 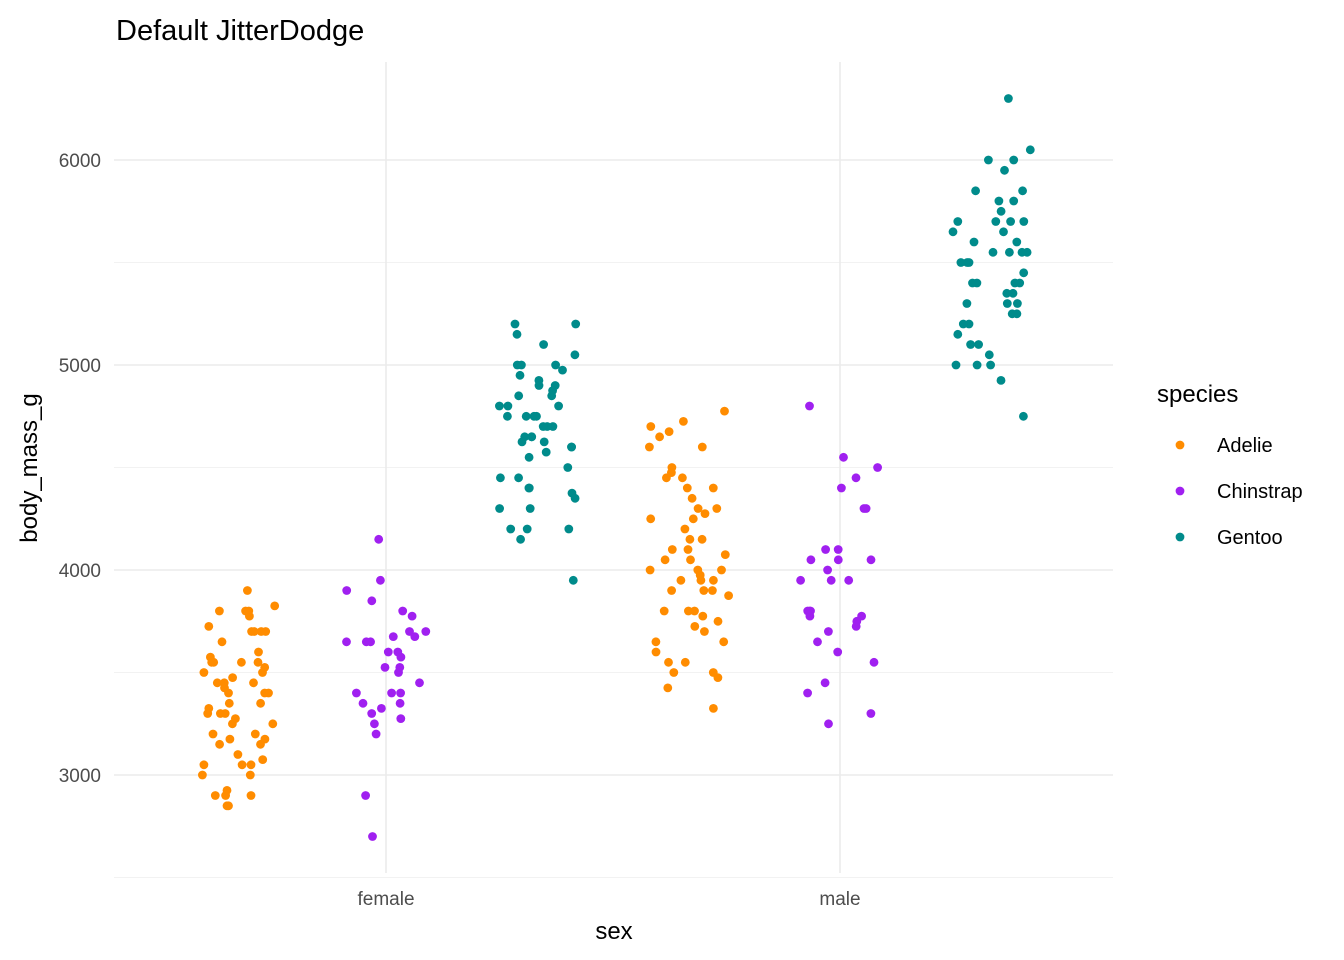 What do you see at coordinates (839, 899) in the screenshot?
I see `x-tick-label-male: male` at bounding box center [839, 899].